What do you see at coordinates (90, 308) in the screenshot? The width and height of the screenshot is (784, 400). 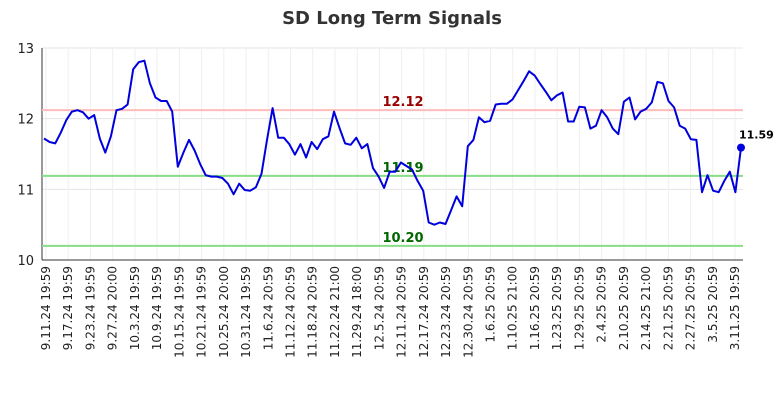 I see `x-tick-label: 9.23.24 19:59` at bounding box center [90, 308].